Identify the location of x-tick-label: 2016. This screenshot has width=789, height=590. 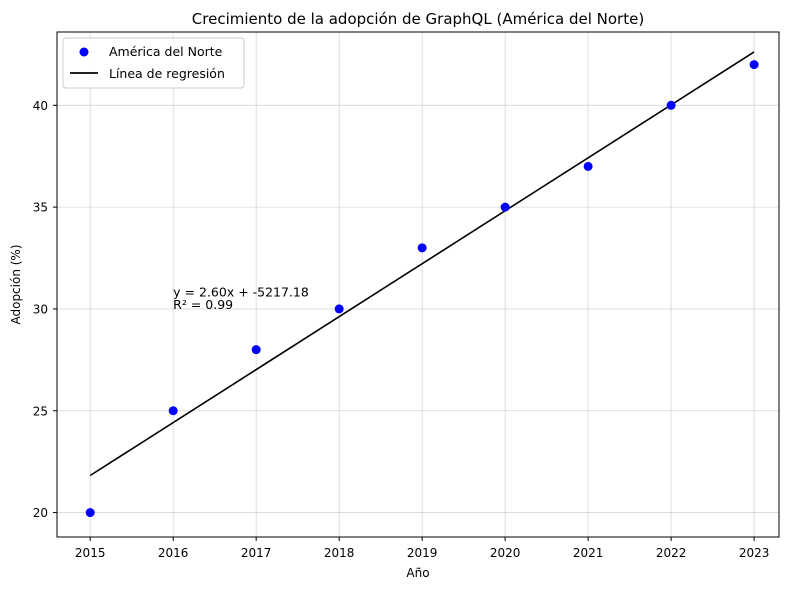
(173, 553).